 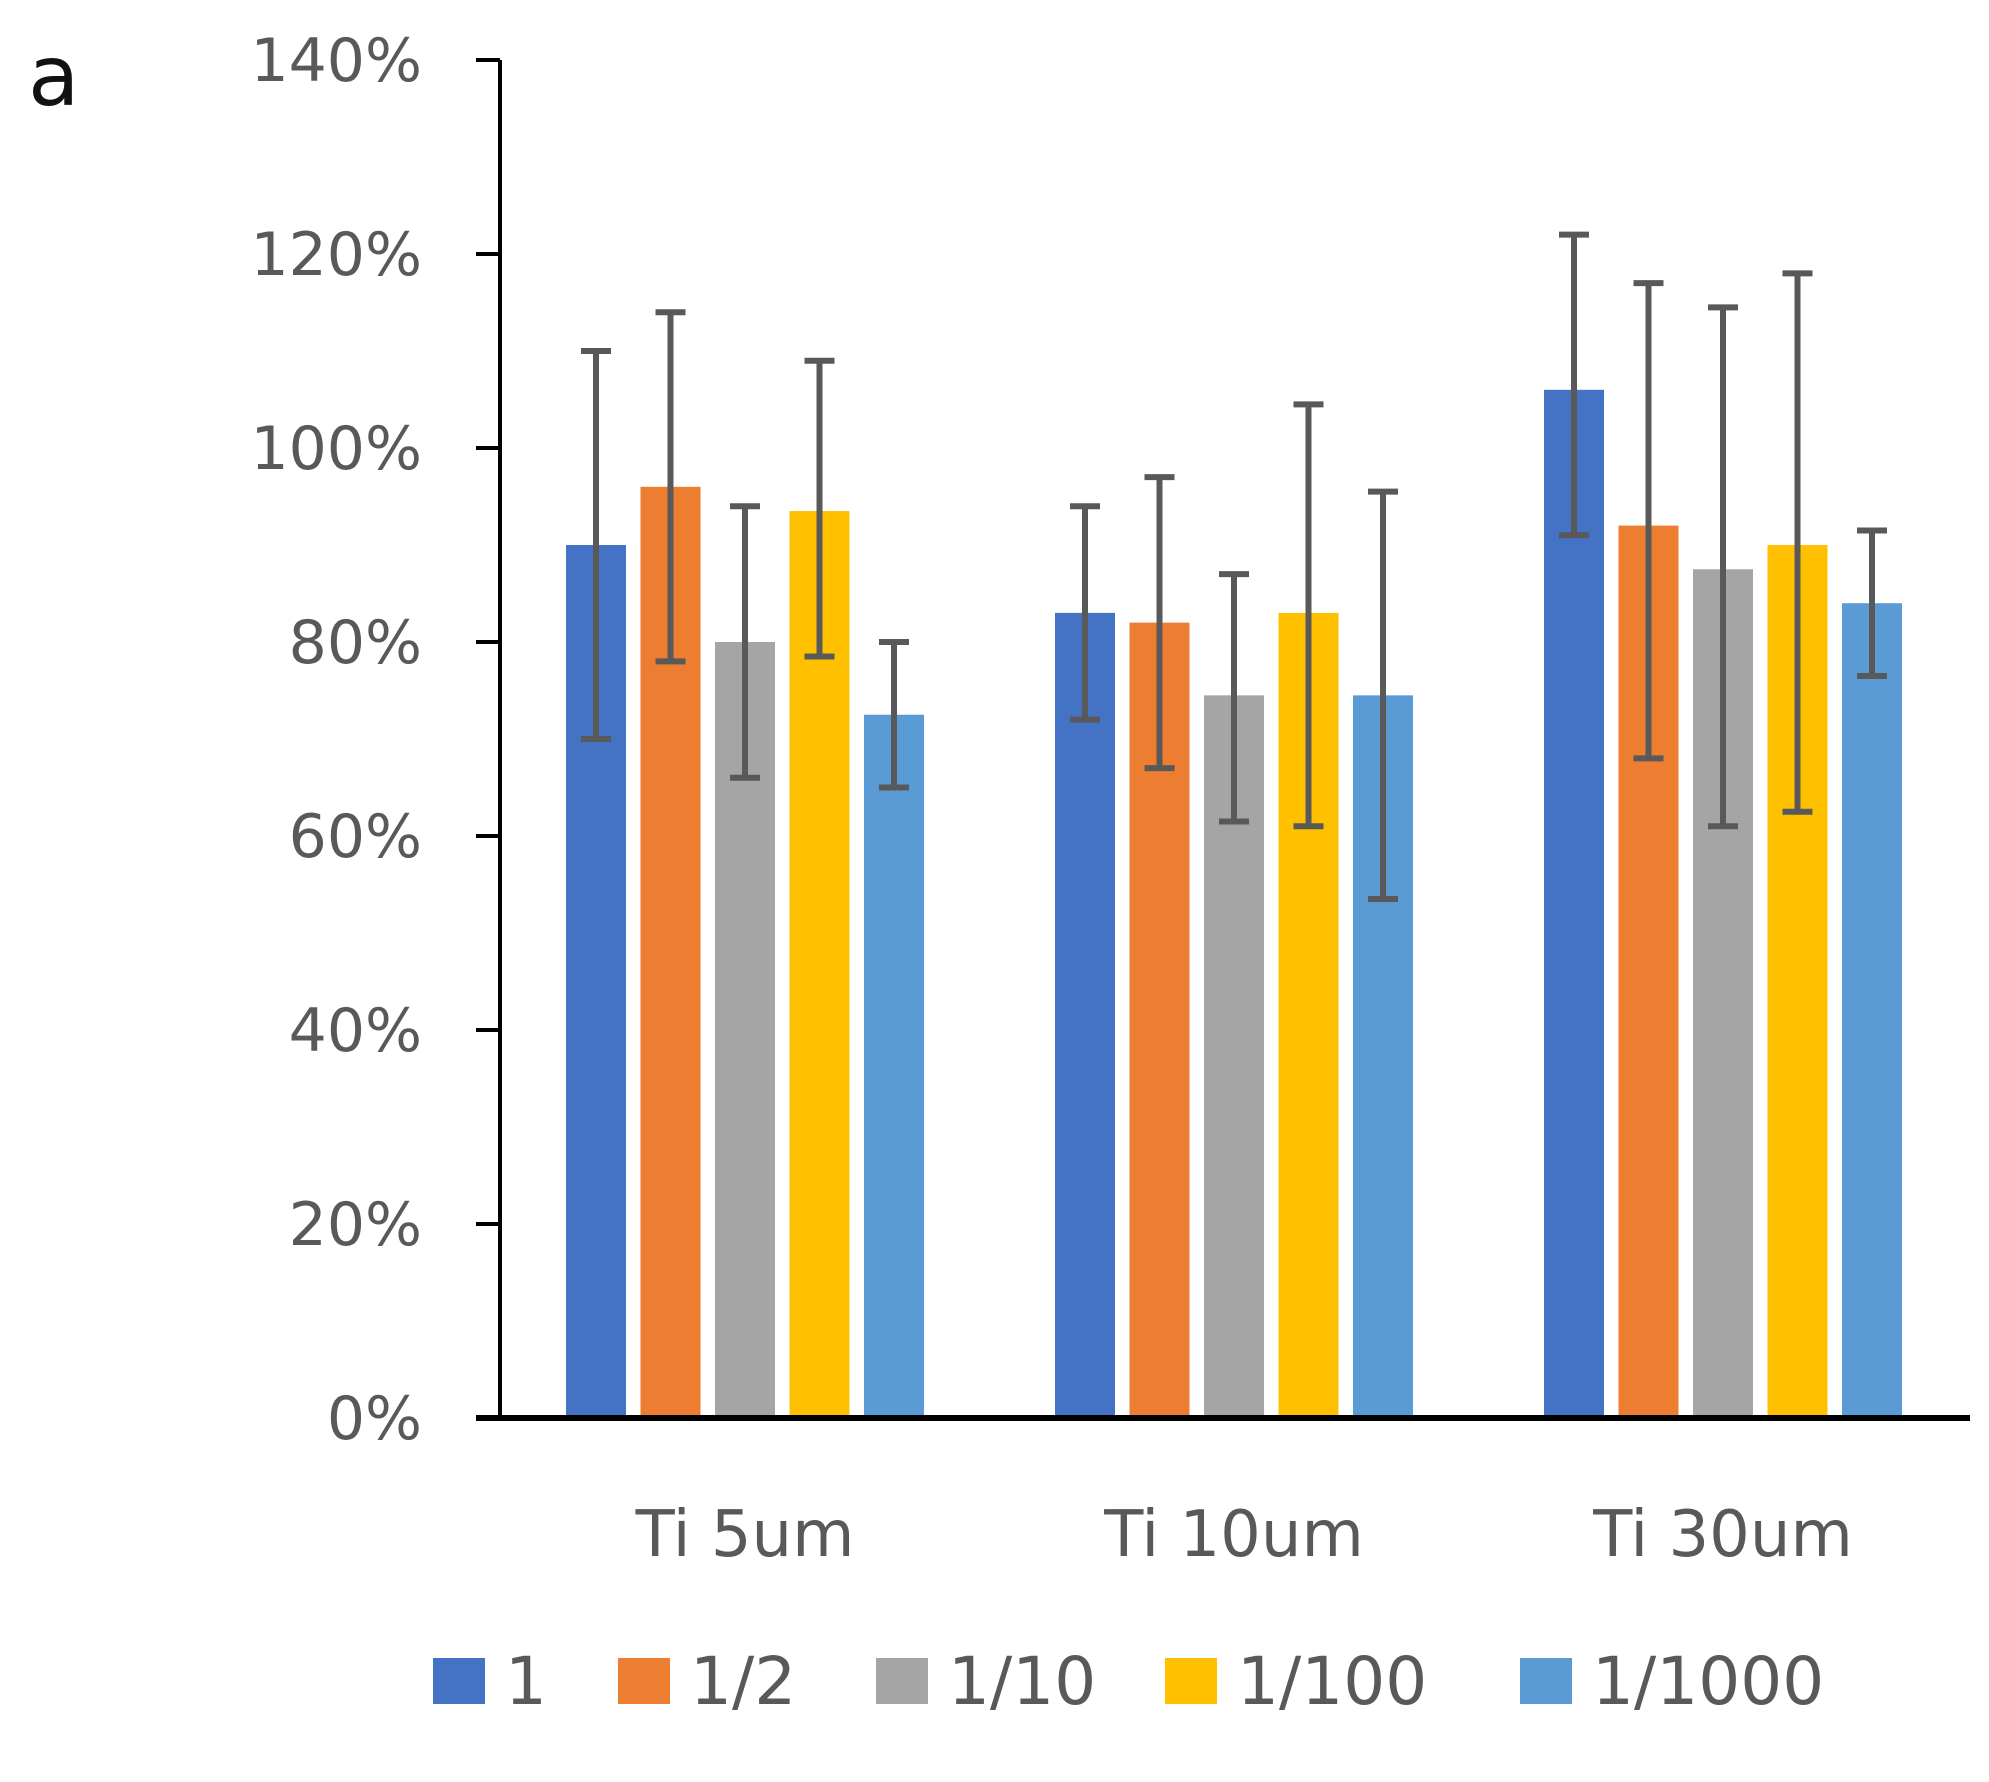 What do you see at coordinates (376, 740) in the screenshot?
I see `y-axis: 0% 20% 40% 60% 80% 100% 120% 140%` at bounding box center [376, 740].